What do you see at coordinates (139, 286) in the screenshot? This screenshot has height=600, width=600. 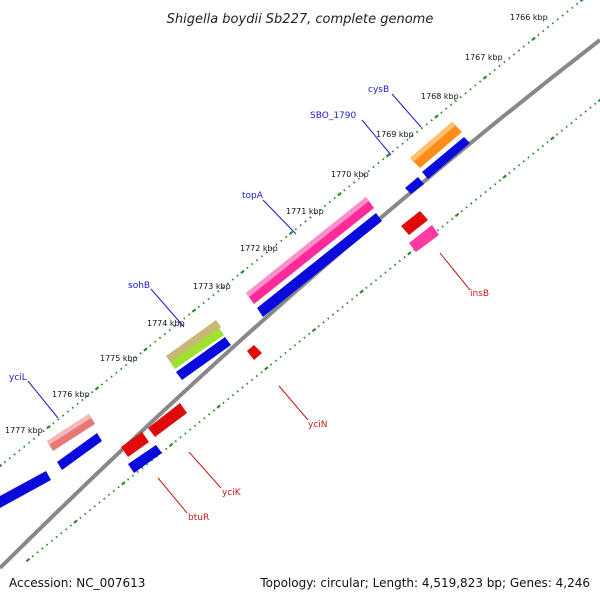 I see `label-sohB: sohB` at bounding box center [139, 286].